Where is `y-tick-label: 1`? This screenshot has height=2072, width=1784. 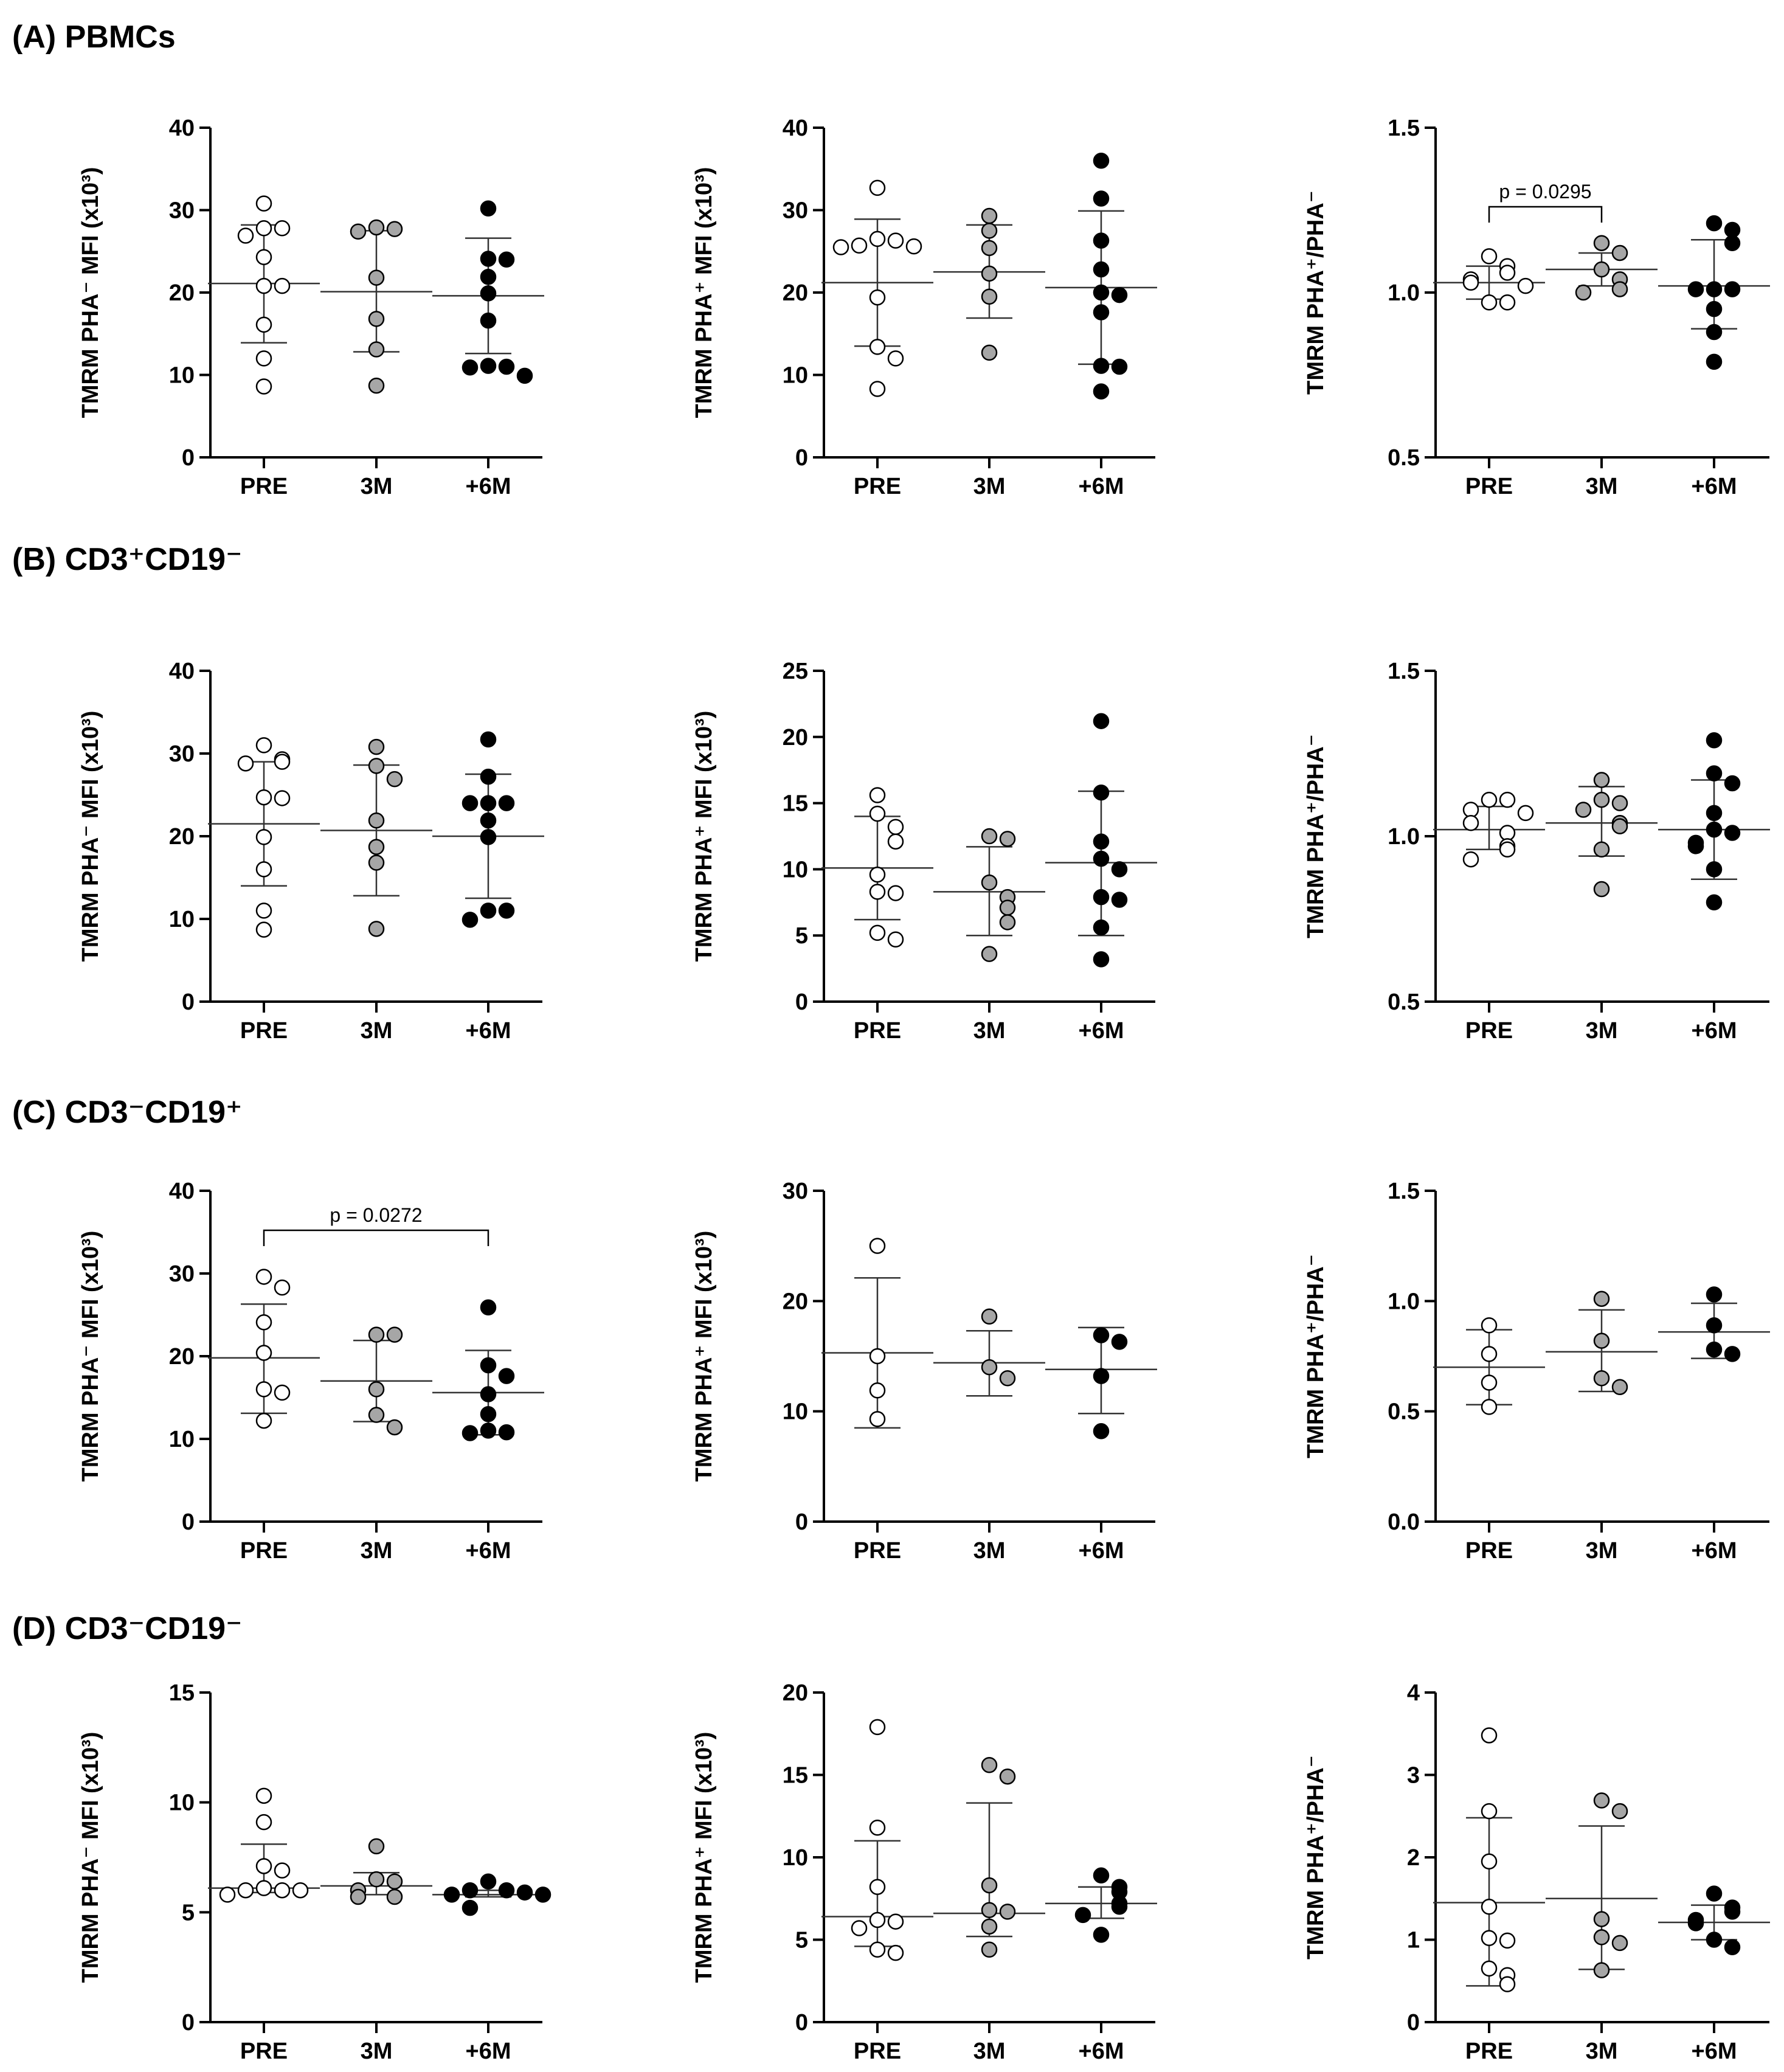
y-tick-label: 1 is located at coordinates (1413, 1940).